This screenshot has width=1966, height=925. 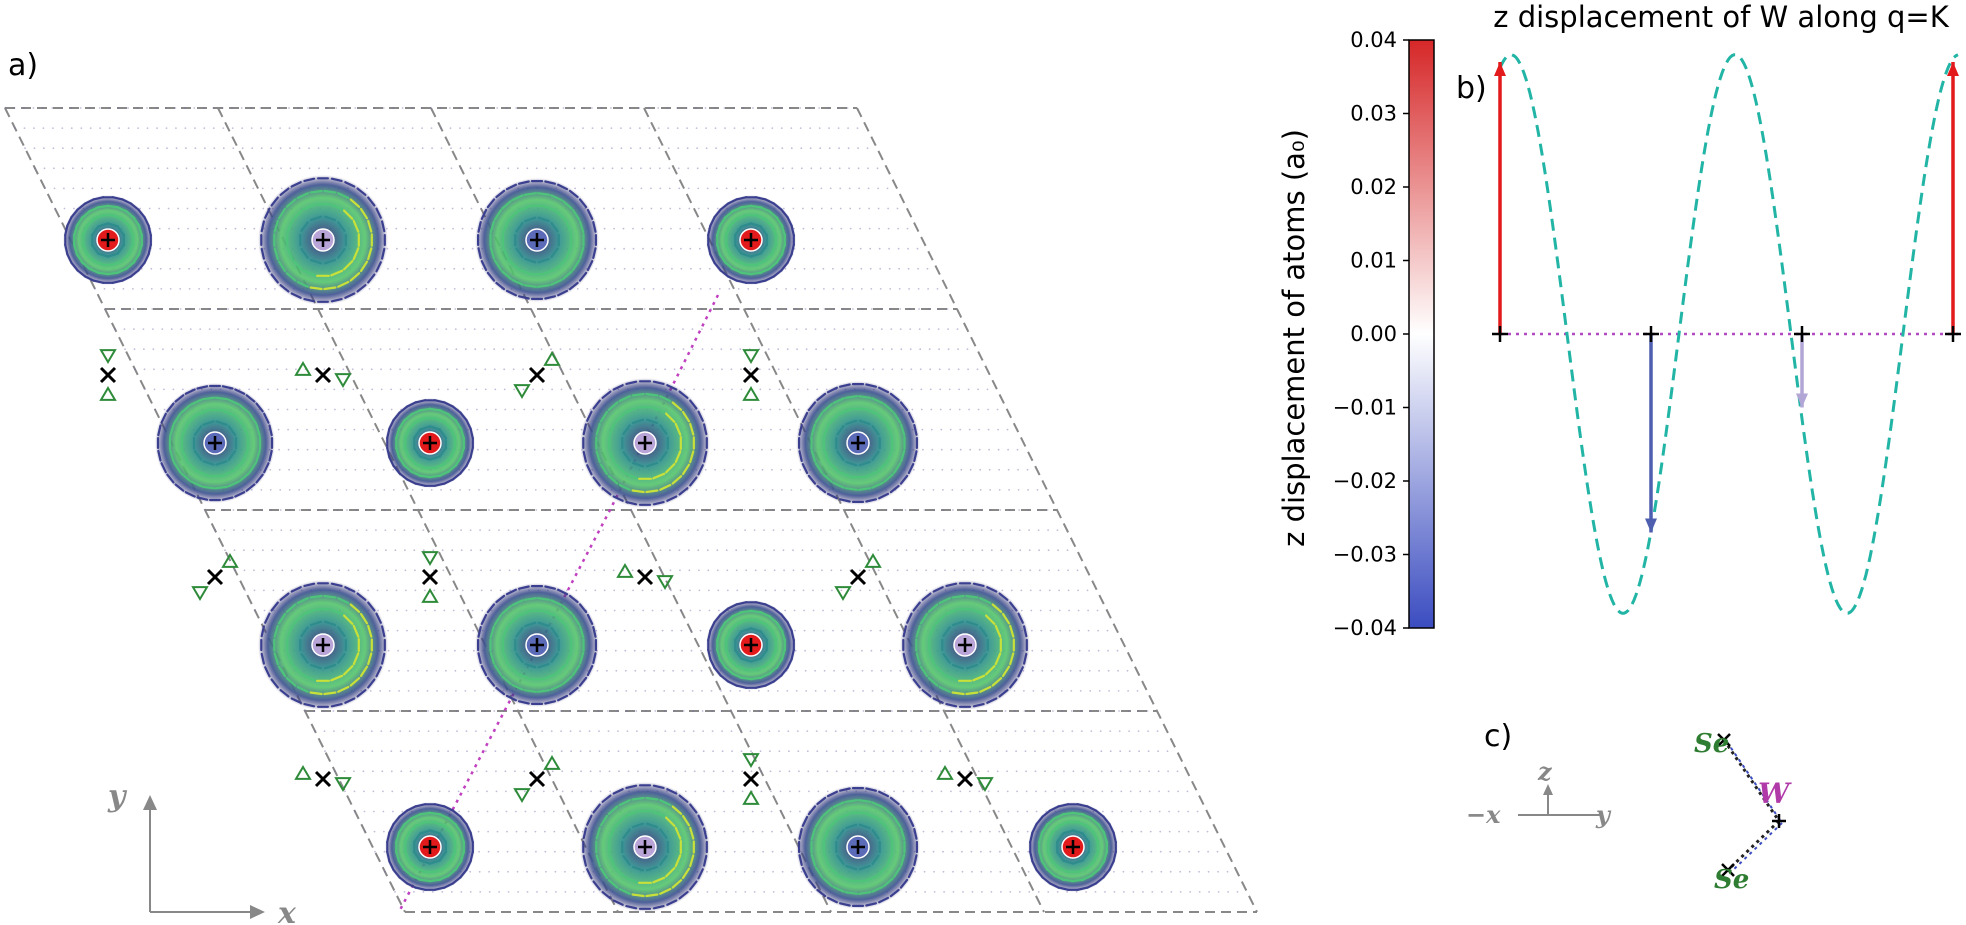 I want to click on cross-site, so click(x=645, y=576).